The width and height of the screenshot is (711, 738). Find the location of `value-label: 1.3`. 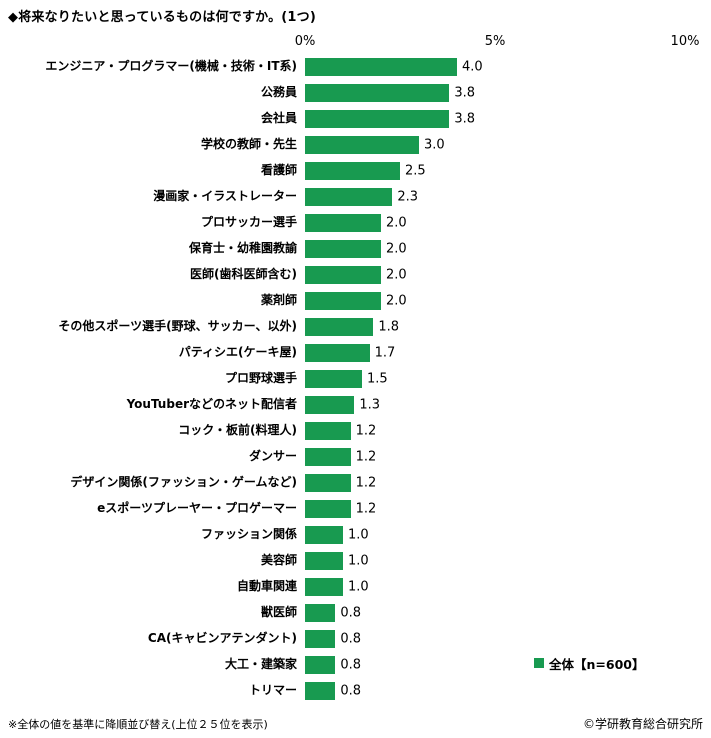

value-label: 1.3 is located at coordinates (370, 405).